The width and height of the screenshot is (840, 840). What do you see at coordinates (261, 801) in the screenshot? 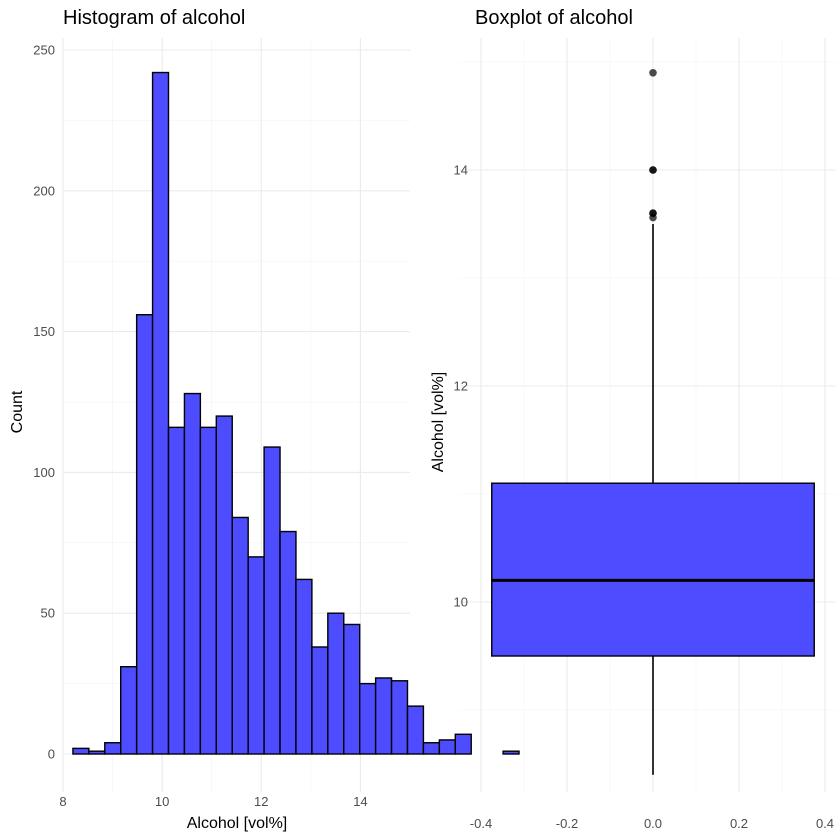
I see `histogram-x-tick-label: 12` at bounding box center [261, 801].